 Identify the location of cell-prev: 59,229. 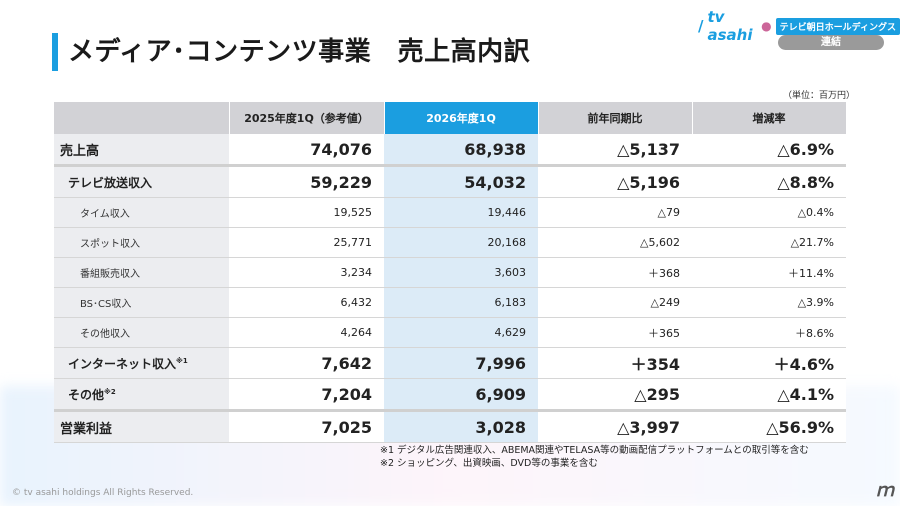
(306, 181).